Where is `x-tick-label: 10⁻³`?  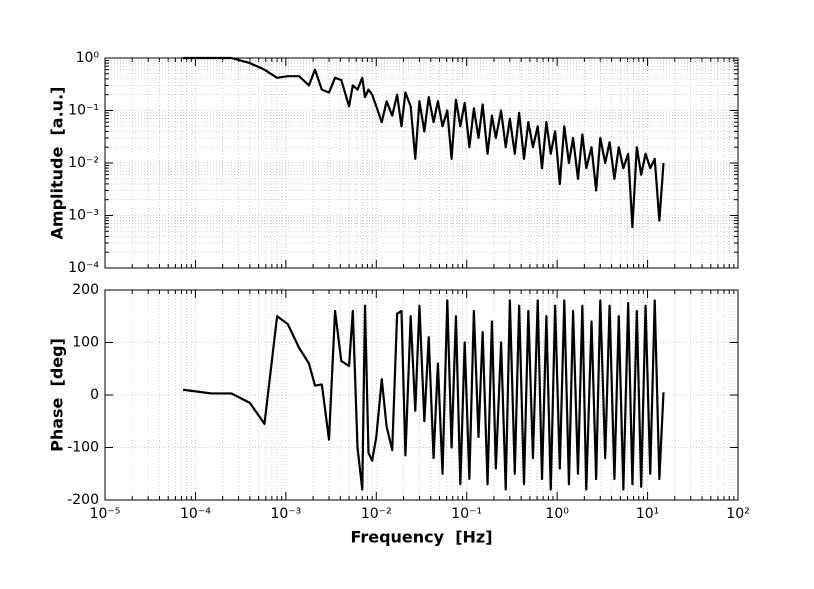
x-tick-label: 10⁻³ is located at coordinates (285, 514).